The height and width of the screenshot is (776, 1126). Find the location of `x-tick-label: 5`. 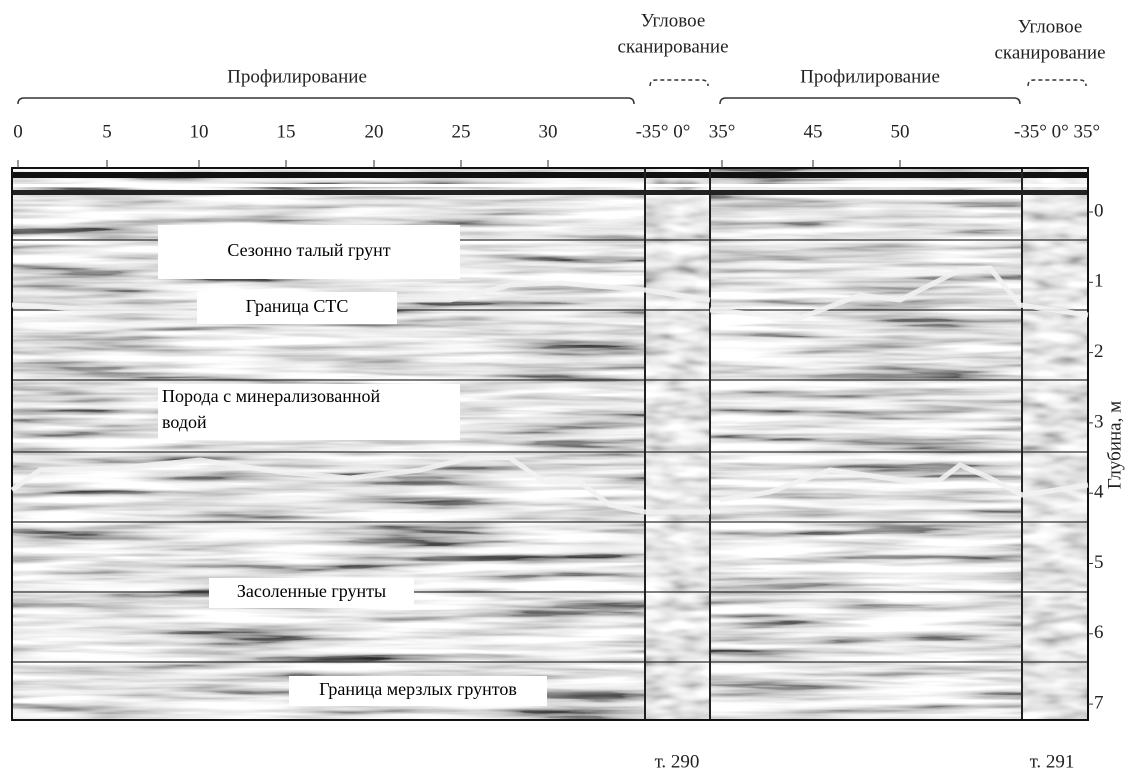

x-tick-label: 5 is located at coordinates (107, 131).